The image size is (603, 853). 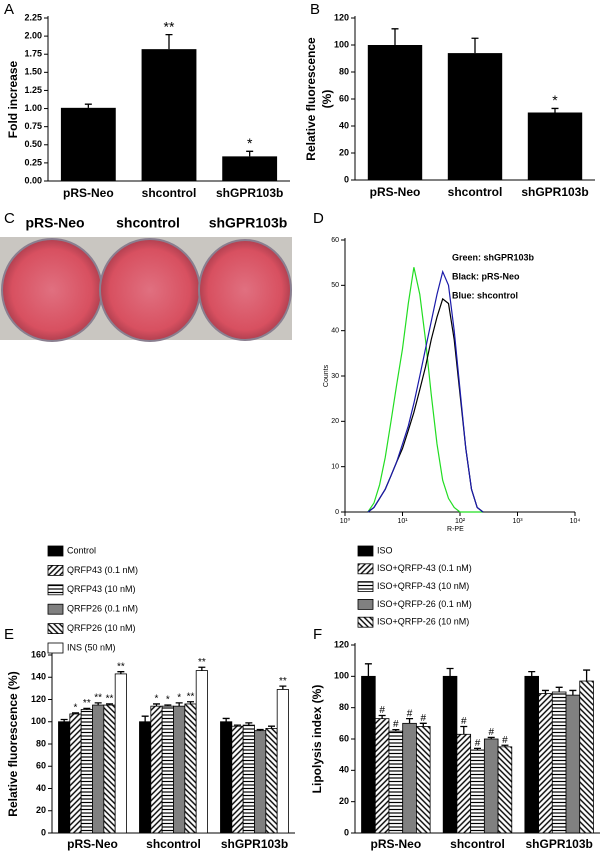 I want to click on legend-label: ISO+QRFP-43 (10 nM), so click(x=423, y=586).